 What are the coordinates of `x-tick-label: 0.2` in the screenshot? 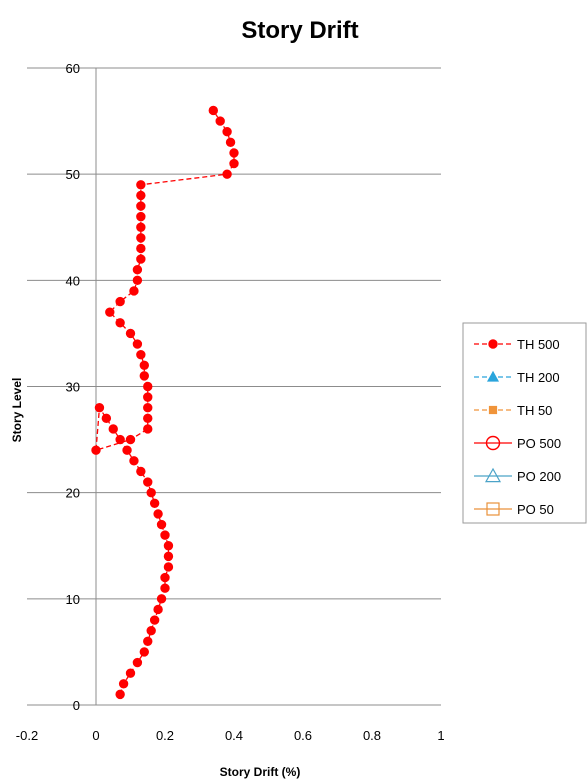 It's located at (165, 735).